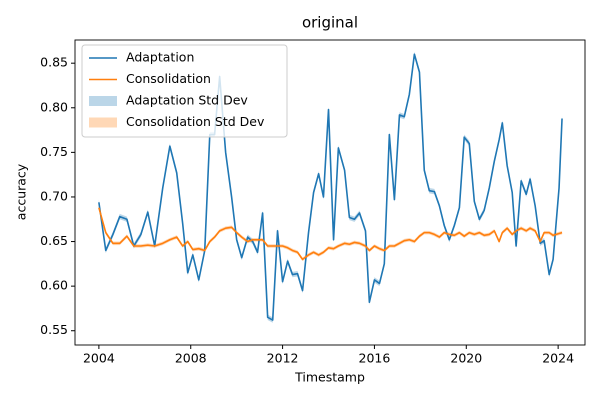  Describe the element at coordinates (54, 329) in the screenshot. I see `y-tick-label: 0.55` at that location.